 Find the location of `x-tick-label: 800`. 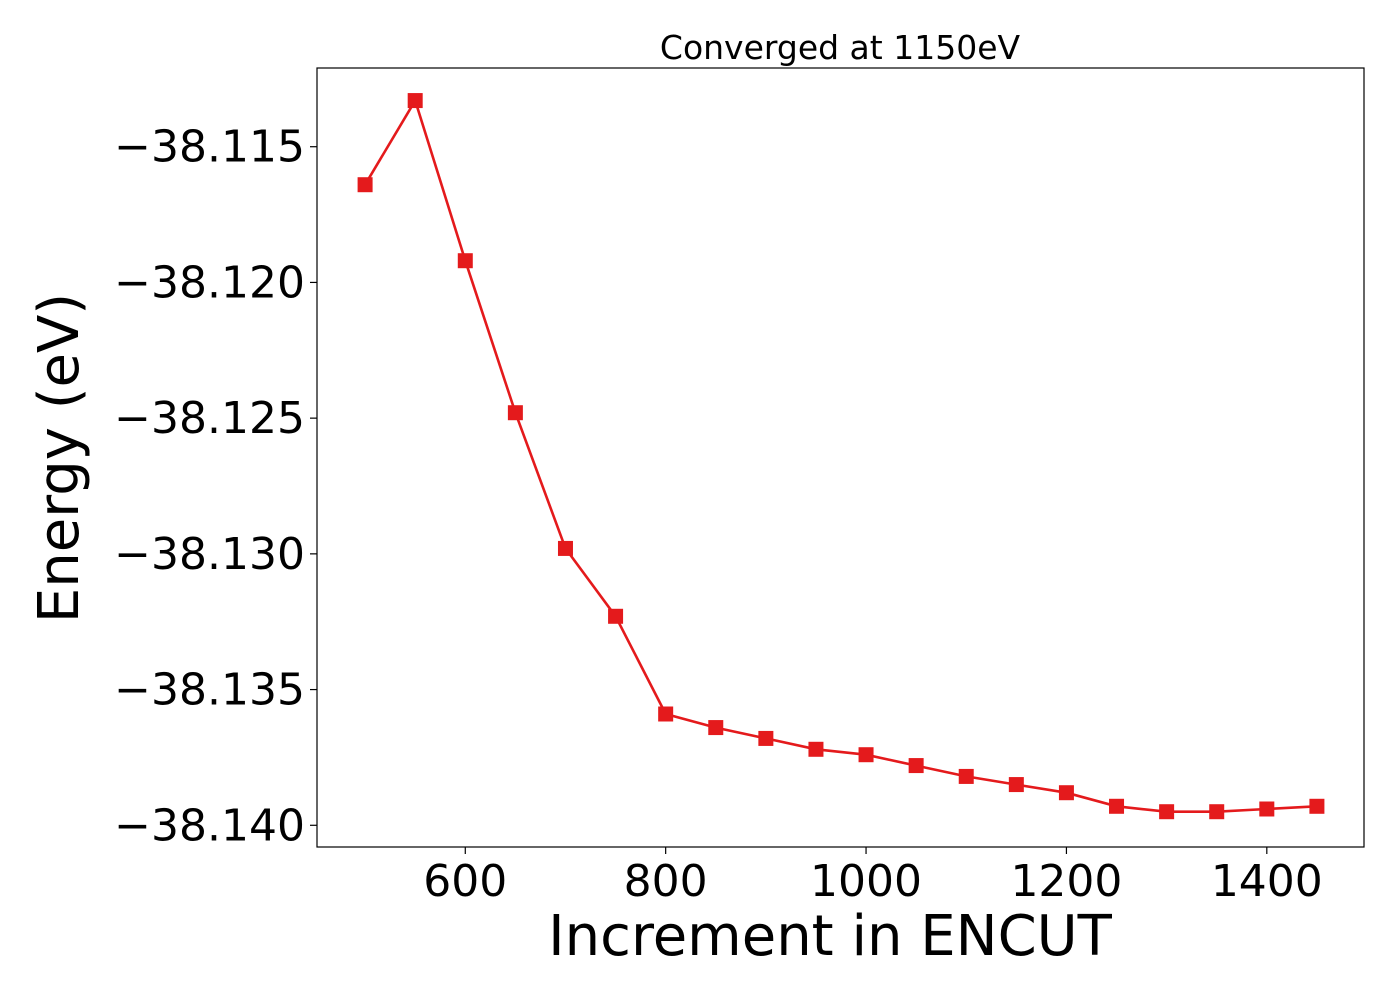

x-tick-label: 800 is located at coordinates (666, 881).